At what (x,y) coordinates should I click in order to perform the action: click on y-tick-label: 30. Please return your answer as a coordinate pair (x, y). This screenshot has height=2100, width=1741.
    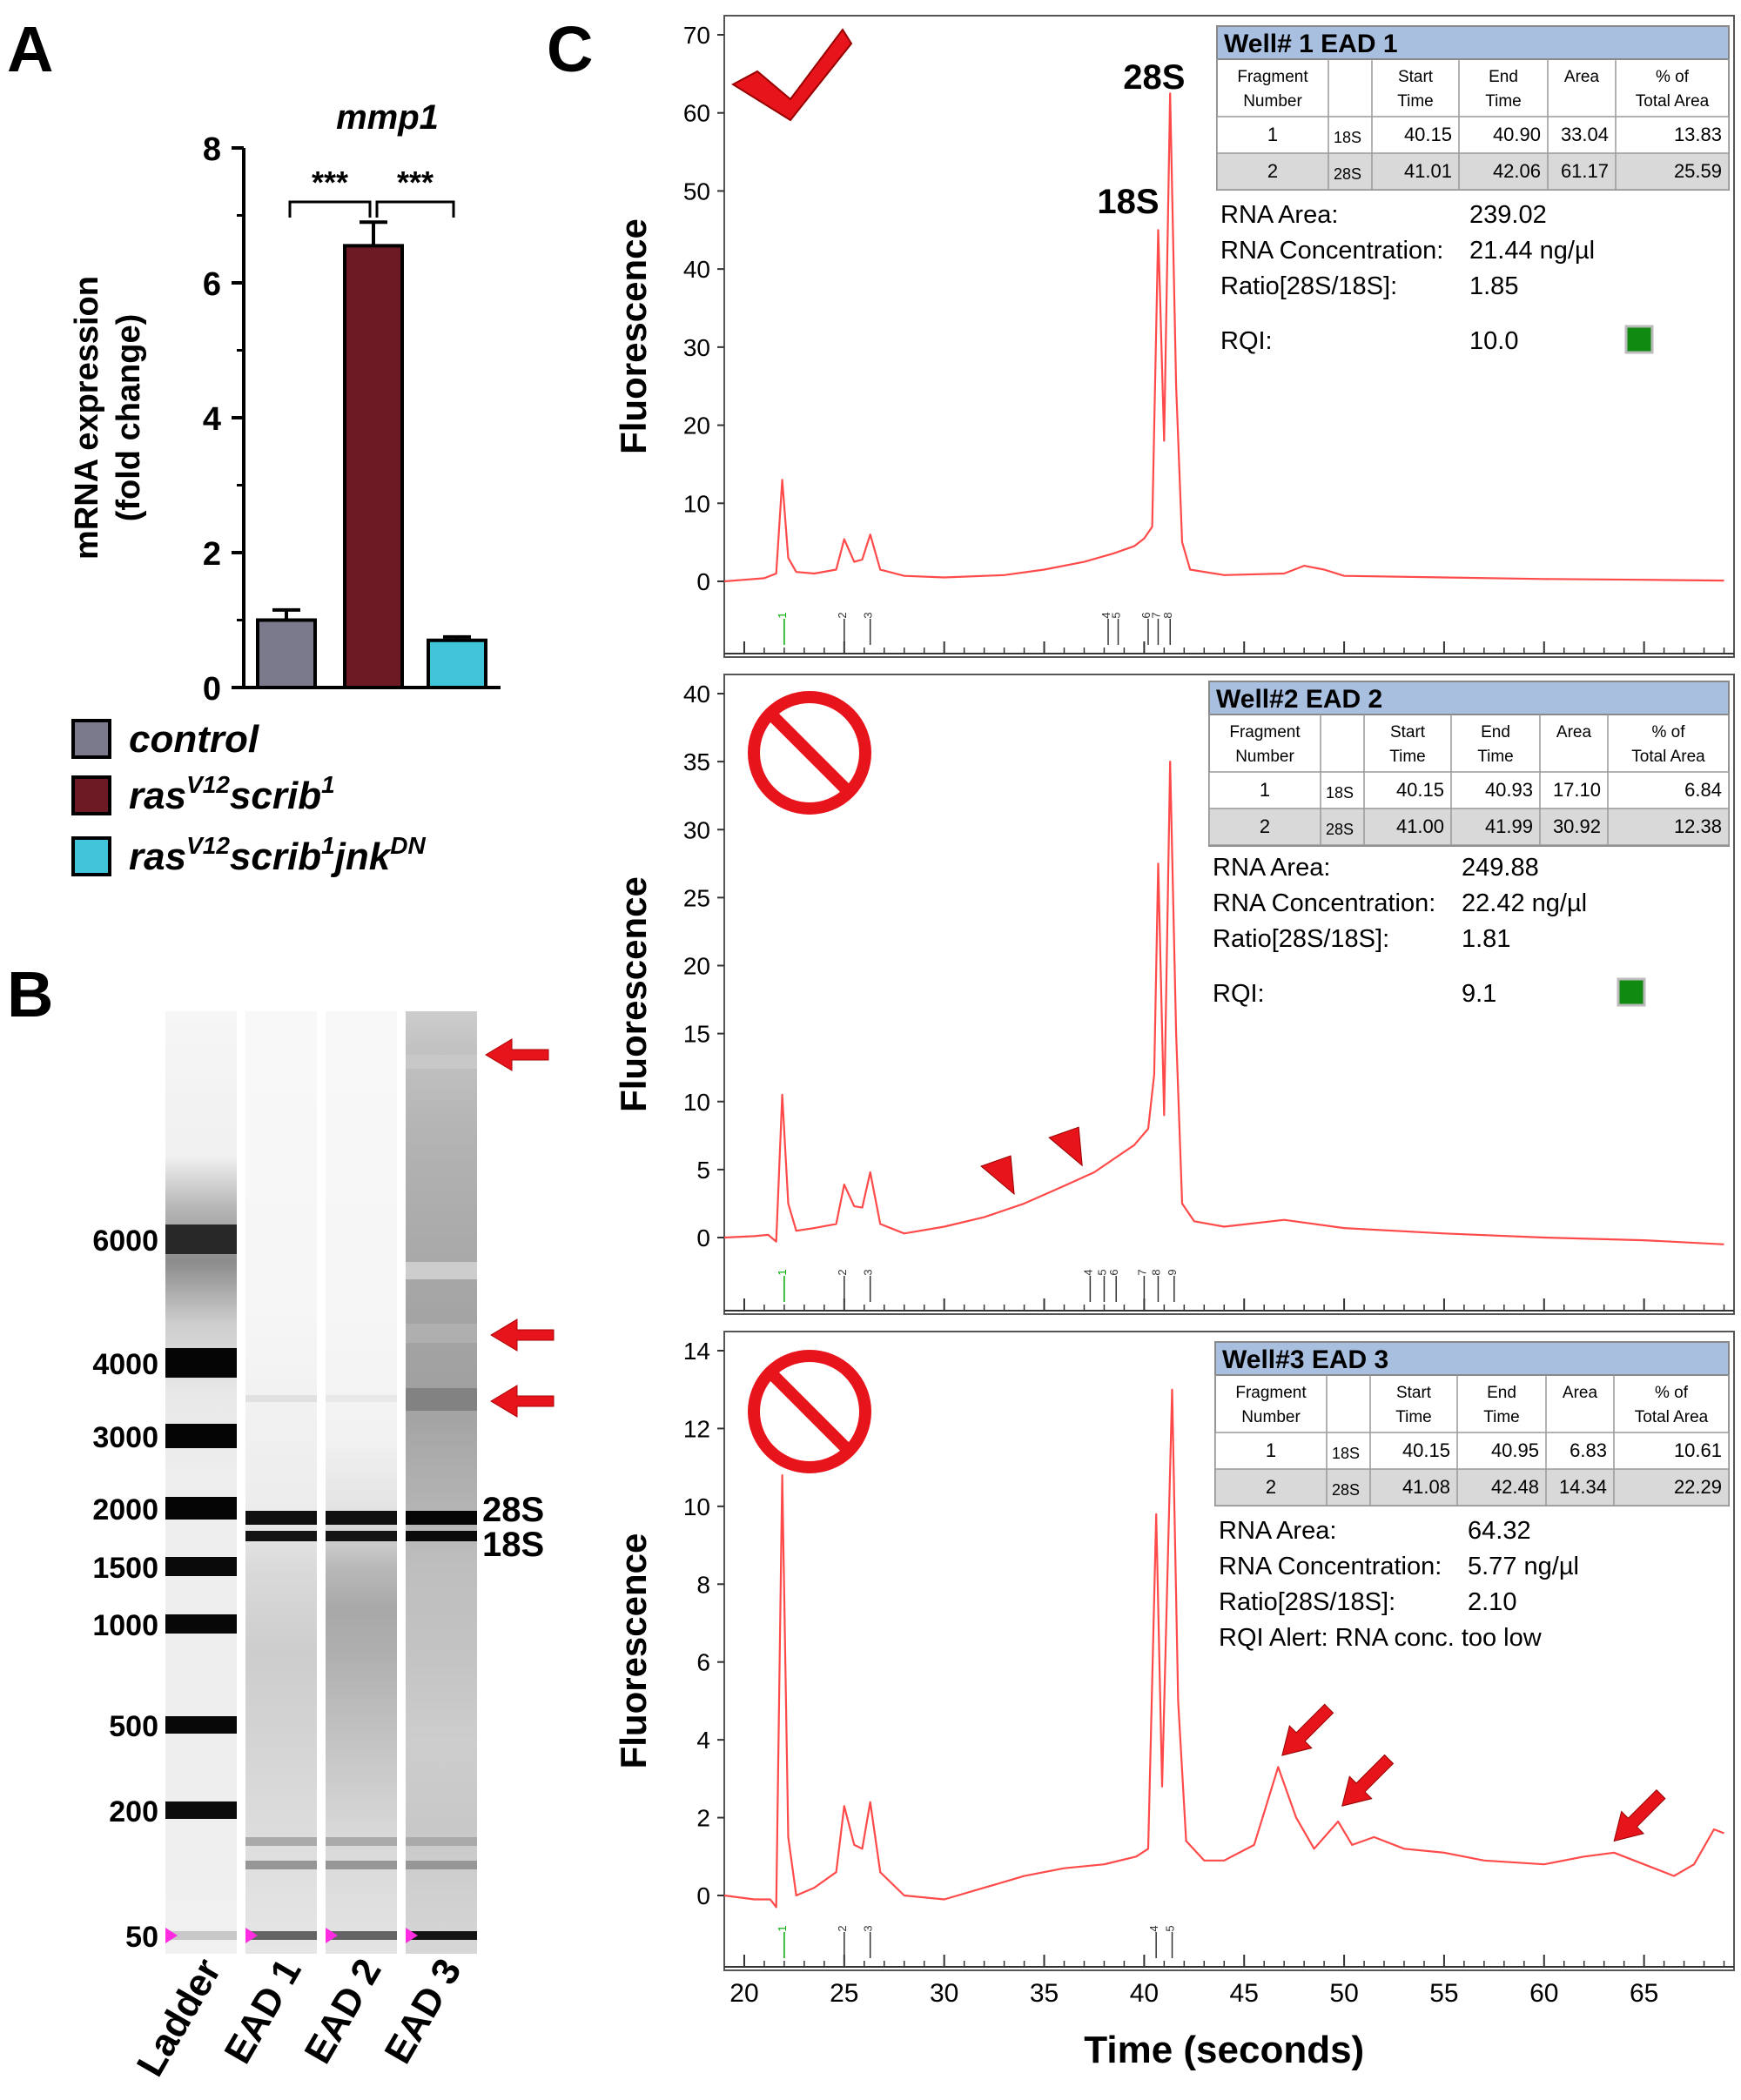
    Looking at the image, I should click on (696, 347).